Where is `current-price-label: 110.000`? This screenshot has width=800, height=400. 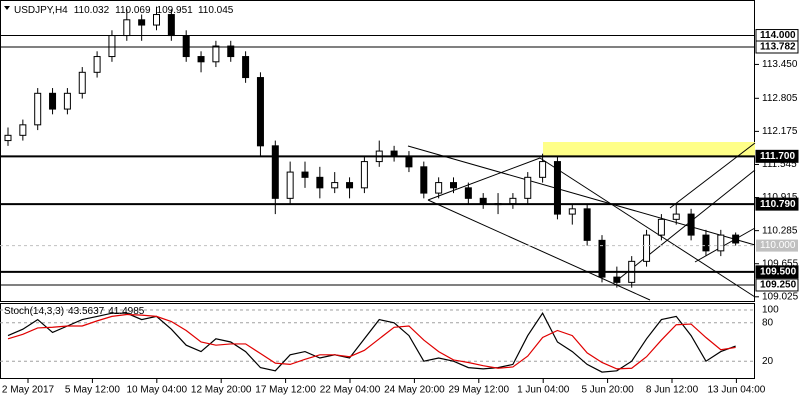 current-price-label: 110.000 is located at coordinates (778, 245).